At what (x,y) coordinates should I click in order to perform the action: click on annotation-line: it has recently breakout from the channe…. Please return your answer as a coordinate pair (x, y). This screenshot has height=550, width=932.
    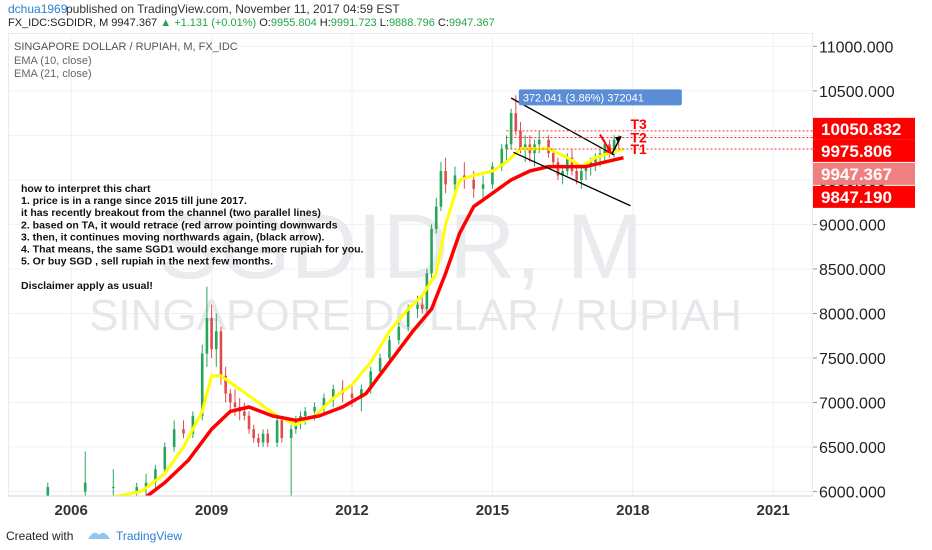
    Looking at the image, I should click on (171, 213).